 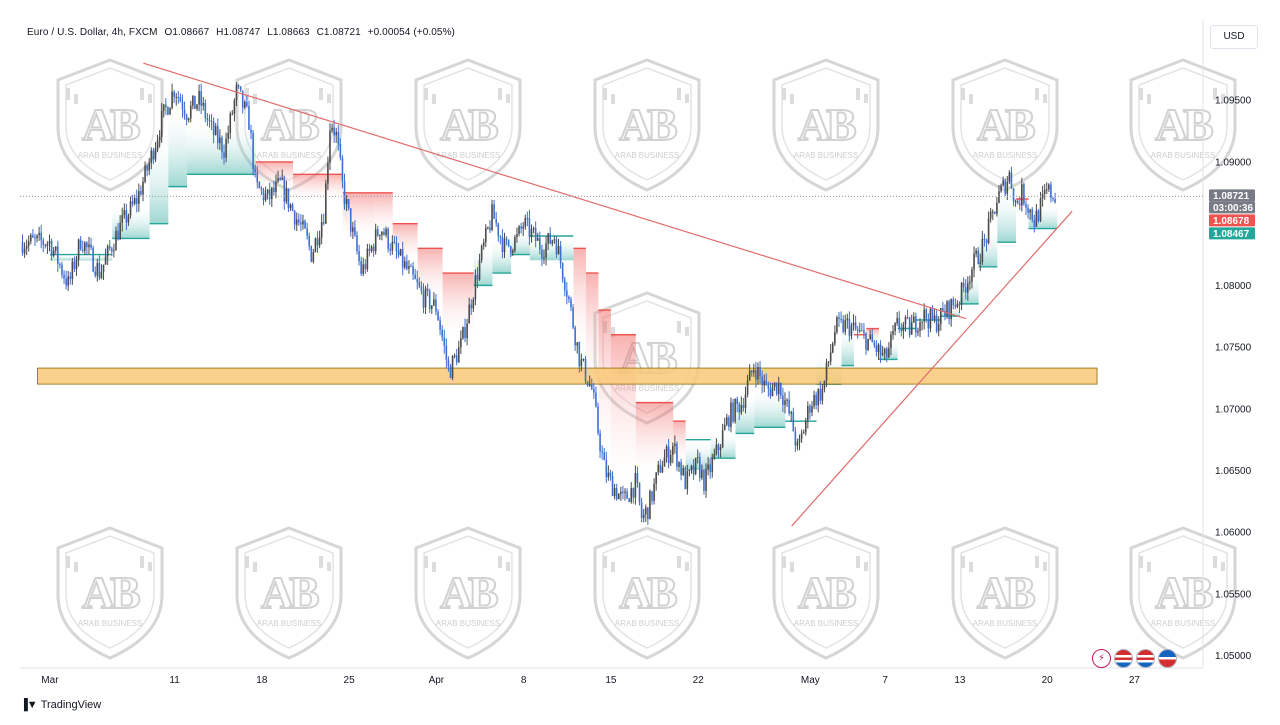 I want to click on y-tick-label: 1.07500, so click(x=1233, y=348).